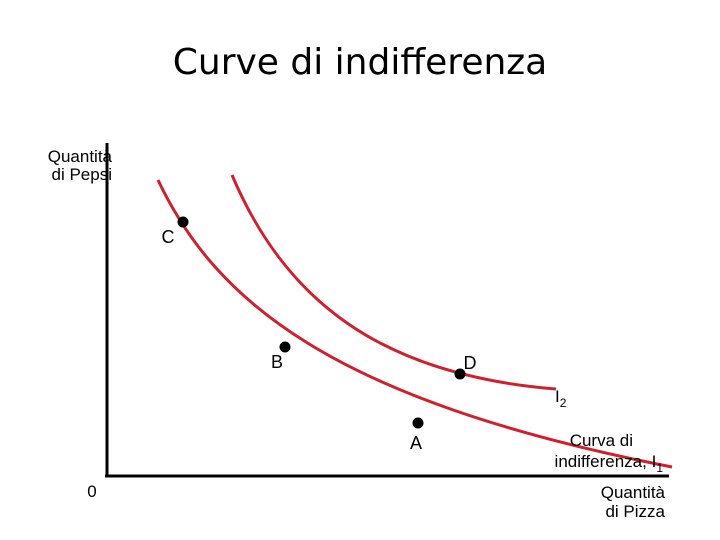 The width and height of the screenshot is (720, 540). What do you see at coordinates (418, 423) in the screenshot?
I see `point-a` at bounding box center [418, 423].